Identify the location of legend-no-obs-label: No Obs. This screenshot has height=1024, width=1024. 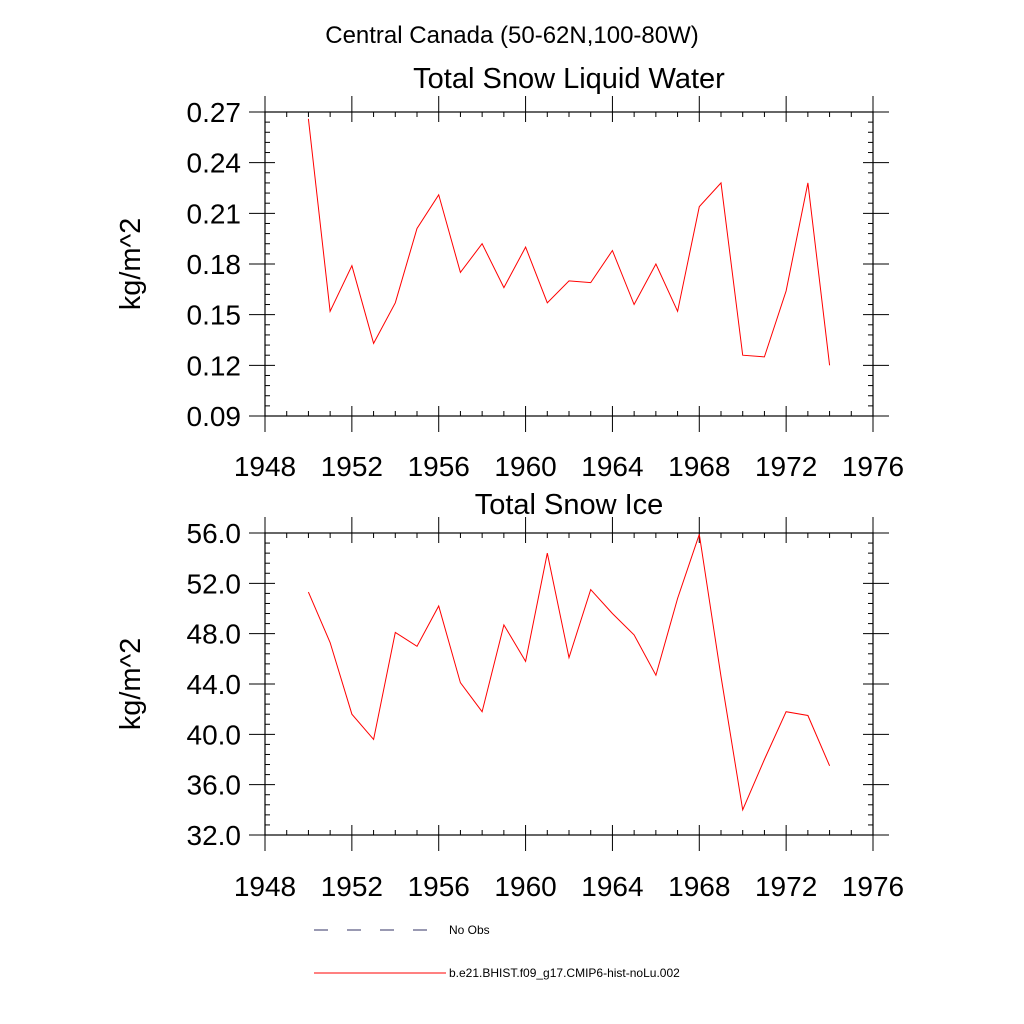
(469, 930).